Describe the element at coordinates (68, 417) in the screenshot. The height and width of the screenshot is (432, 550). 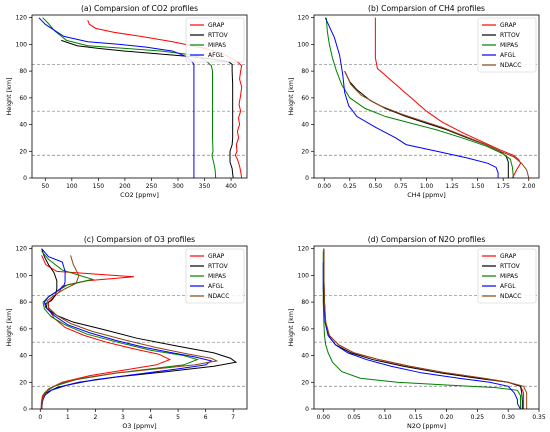
I see `x-tick-label: 1` at that location.